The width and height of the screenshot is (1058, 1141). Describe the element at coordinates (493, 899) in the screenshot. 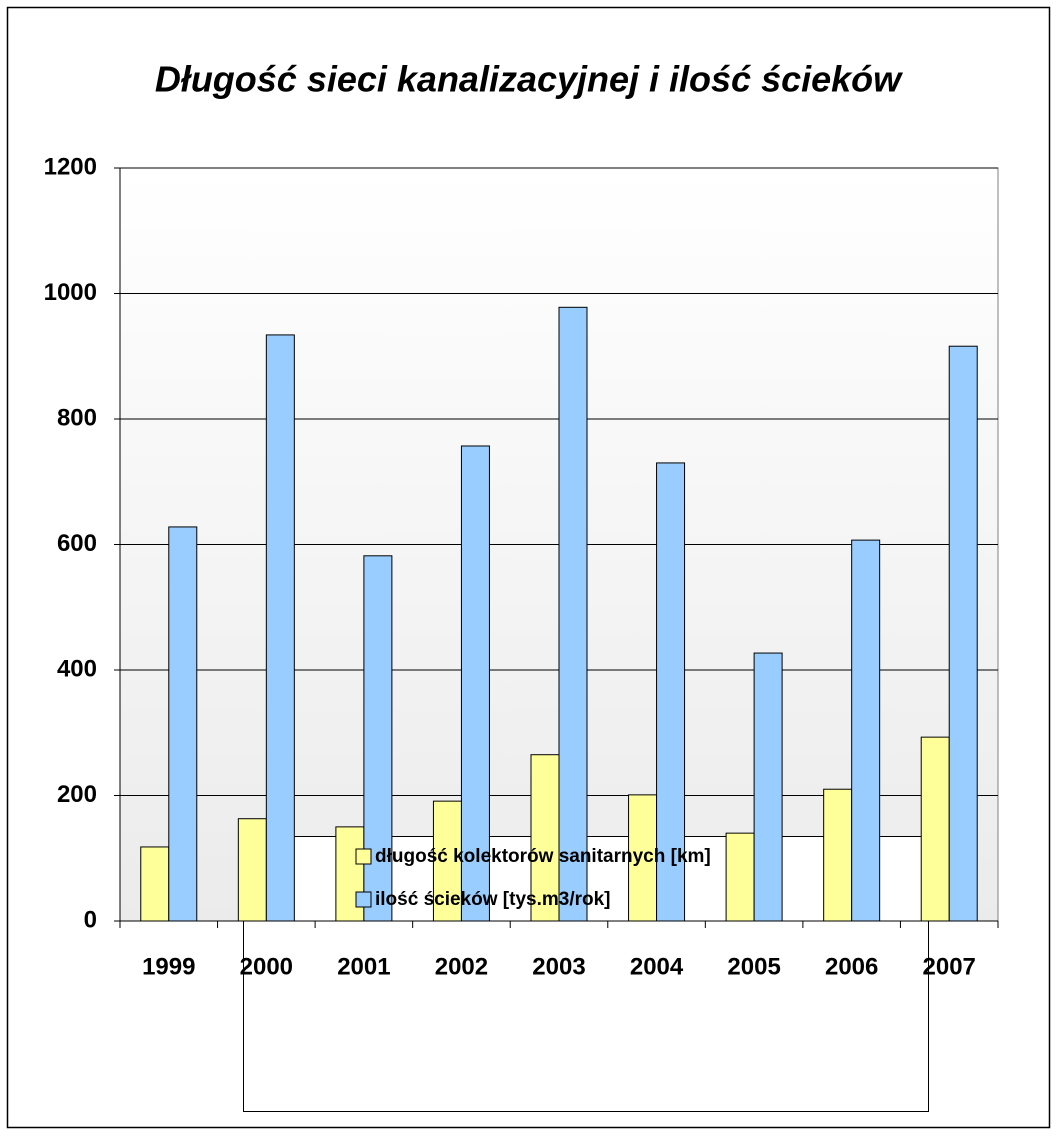

I see `legend-label: ilość ścieków [tys.m3/rok]` at that location.